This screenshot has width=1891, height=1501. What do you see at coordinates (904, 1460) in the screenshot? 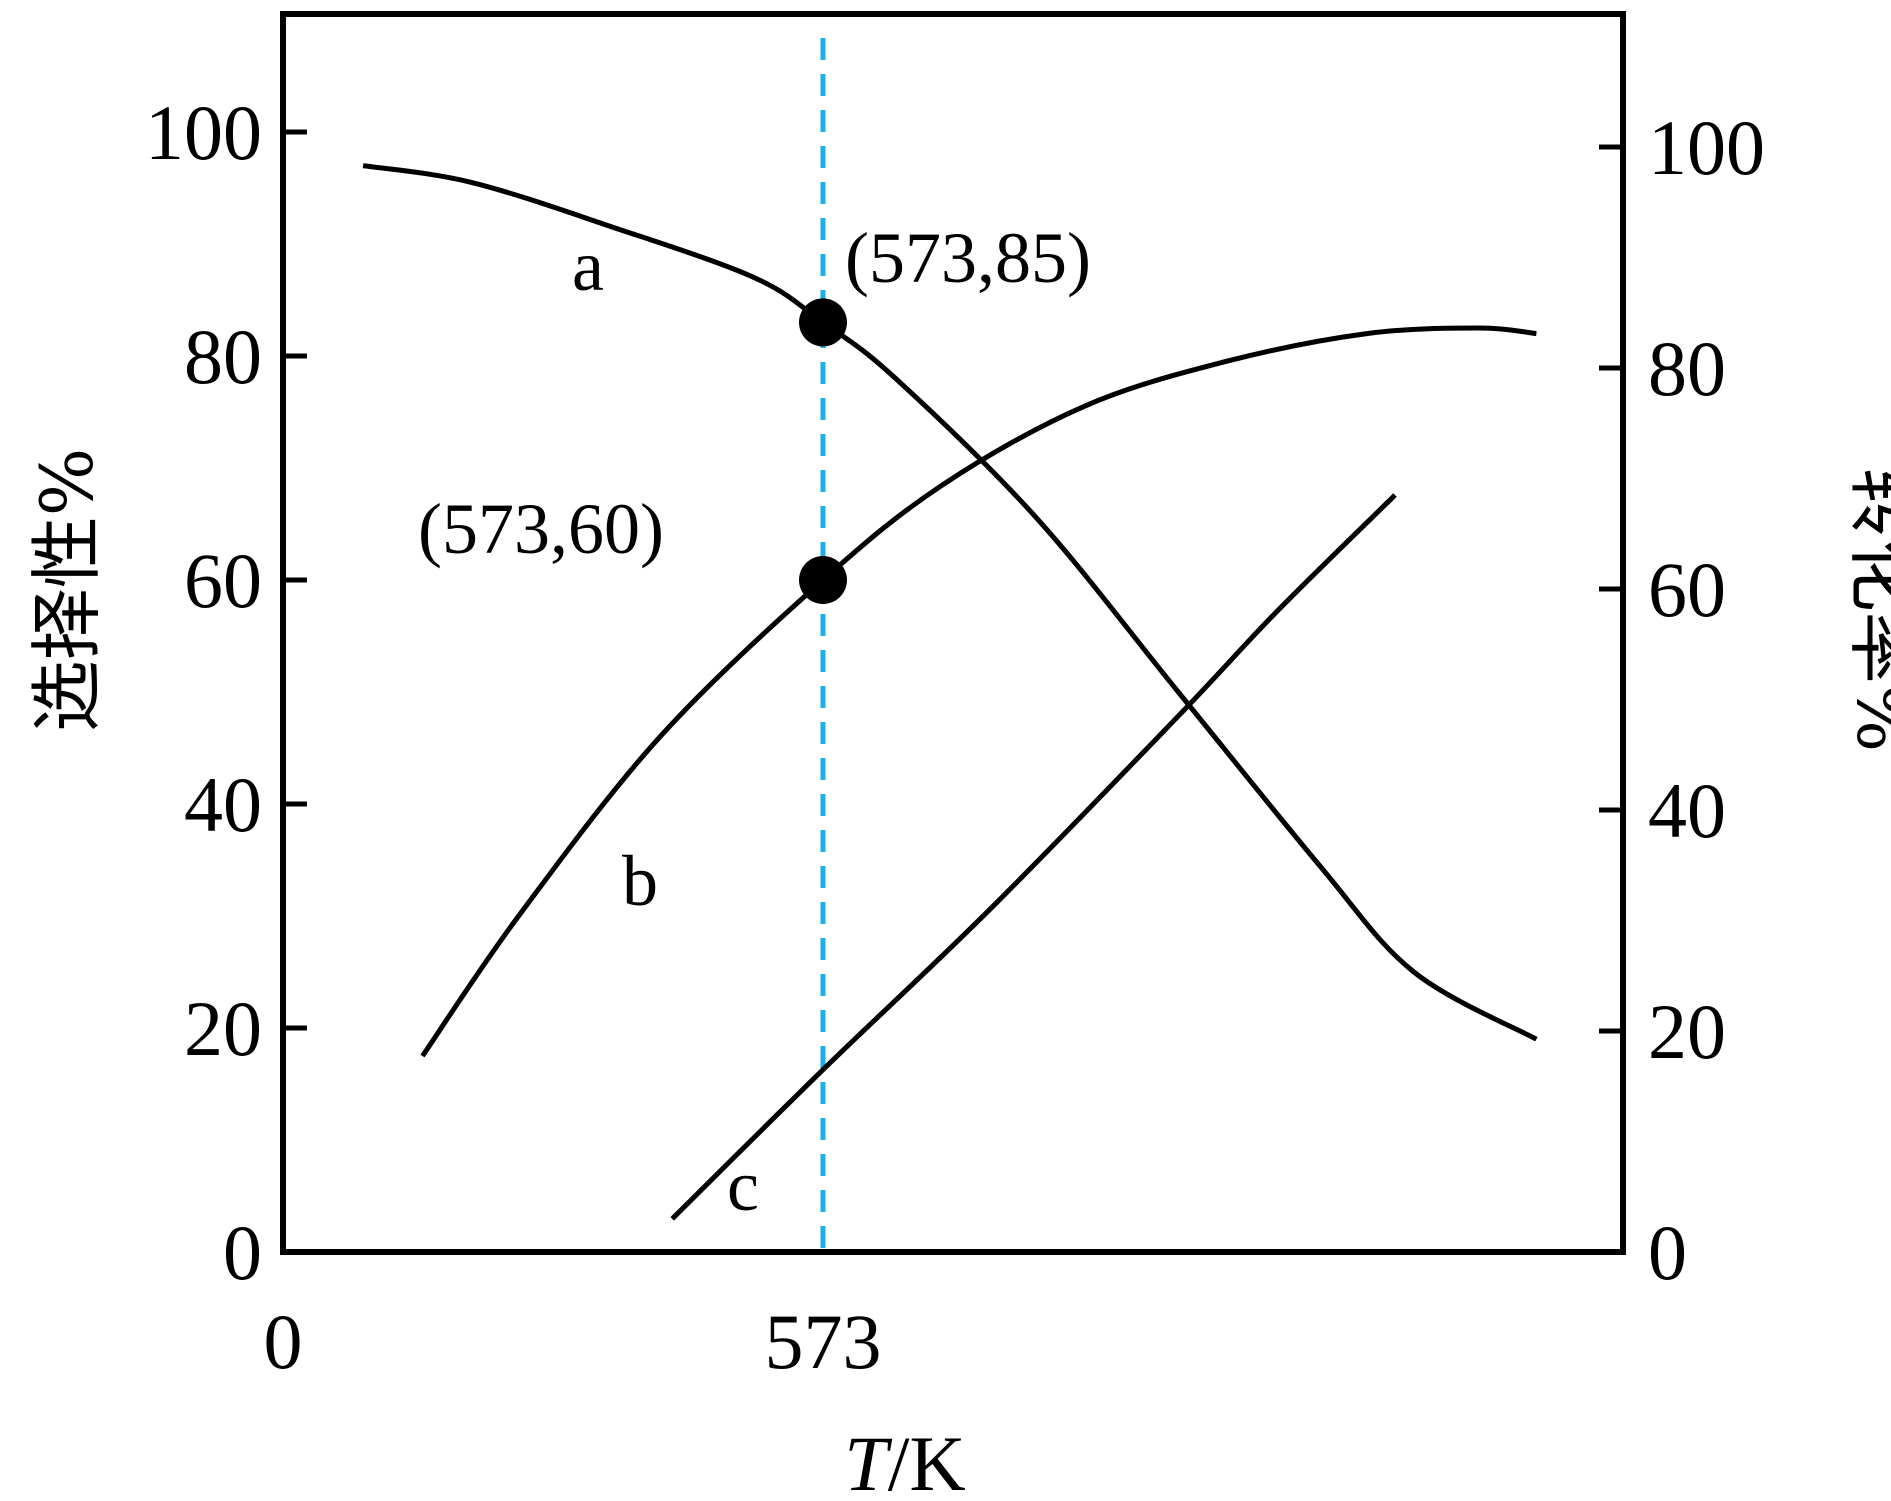
I see `x-axis-title: T/K` at bounding box center [904, 1460].